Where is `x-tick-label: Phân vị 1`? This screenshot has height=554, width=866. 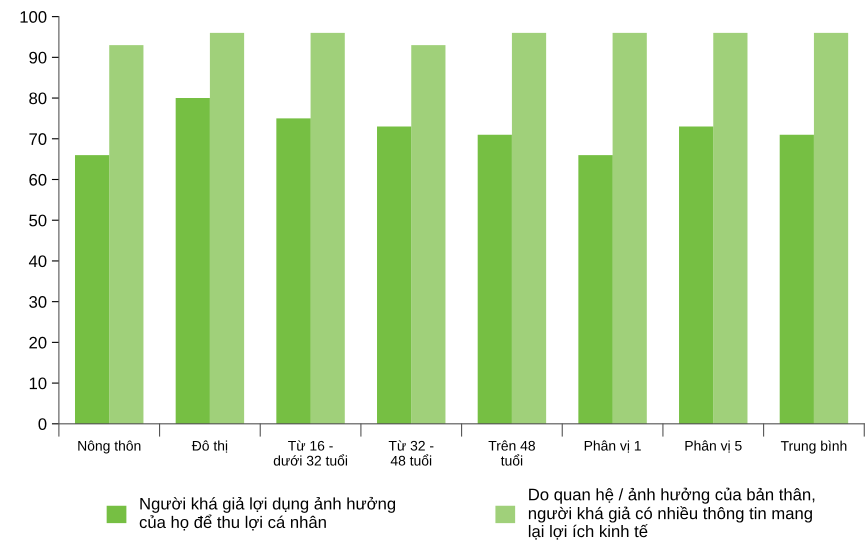 x-tick-label: Phân vị 1 is located at coordinates (612, 446).